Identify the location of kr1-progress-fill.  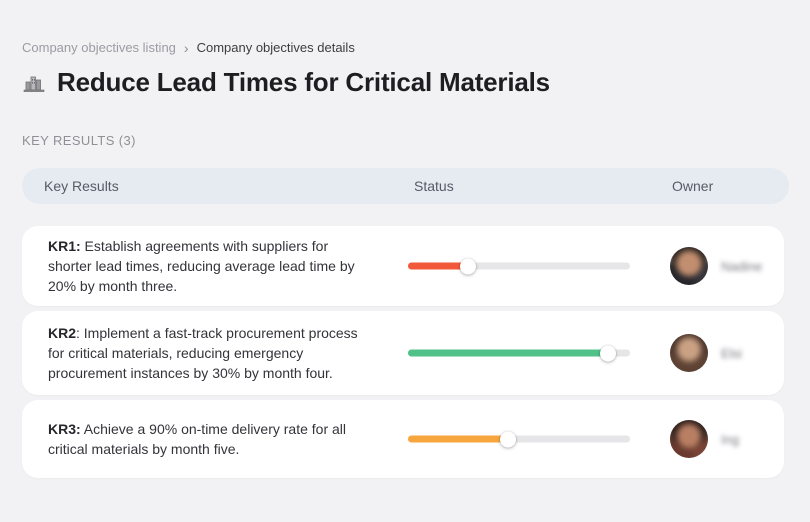
(438, 266).